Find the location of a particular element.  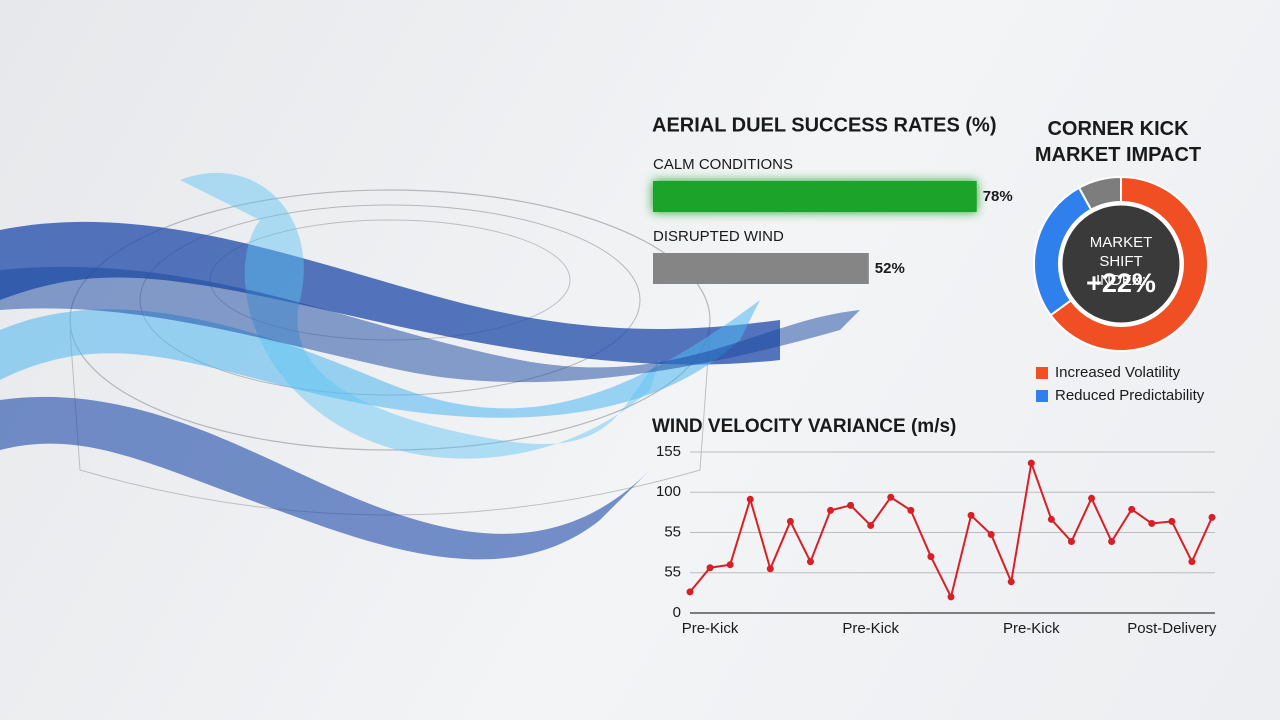

y-tick-label: 155 is located at coordinates (668, 451).